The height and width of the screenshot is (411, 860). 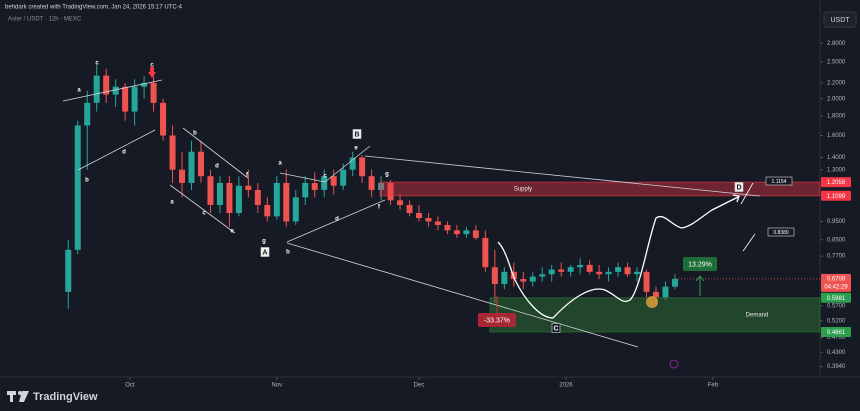 What do you see at coordinates (836, 170) in the screenshot?
I see `y-tick-label: 1.3000` at bounding box center [836, 170].